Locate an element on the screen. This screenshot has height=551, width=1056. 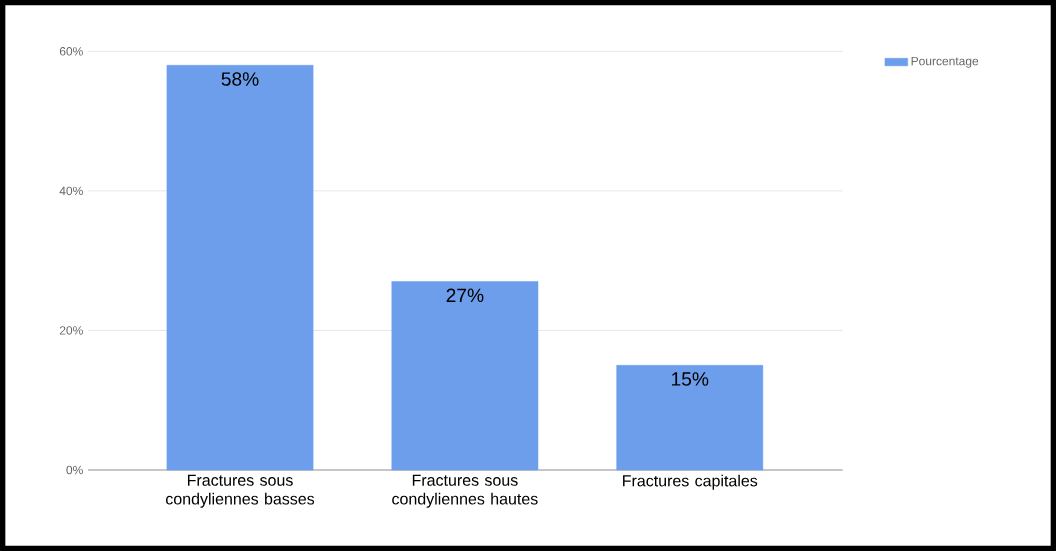
legend-label: Pourcentage is located at coordinates (945, 62).